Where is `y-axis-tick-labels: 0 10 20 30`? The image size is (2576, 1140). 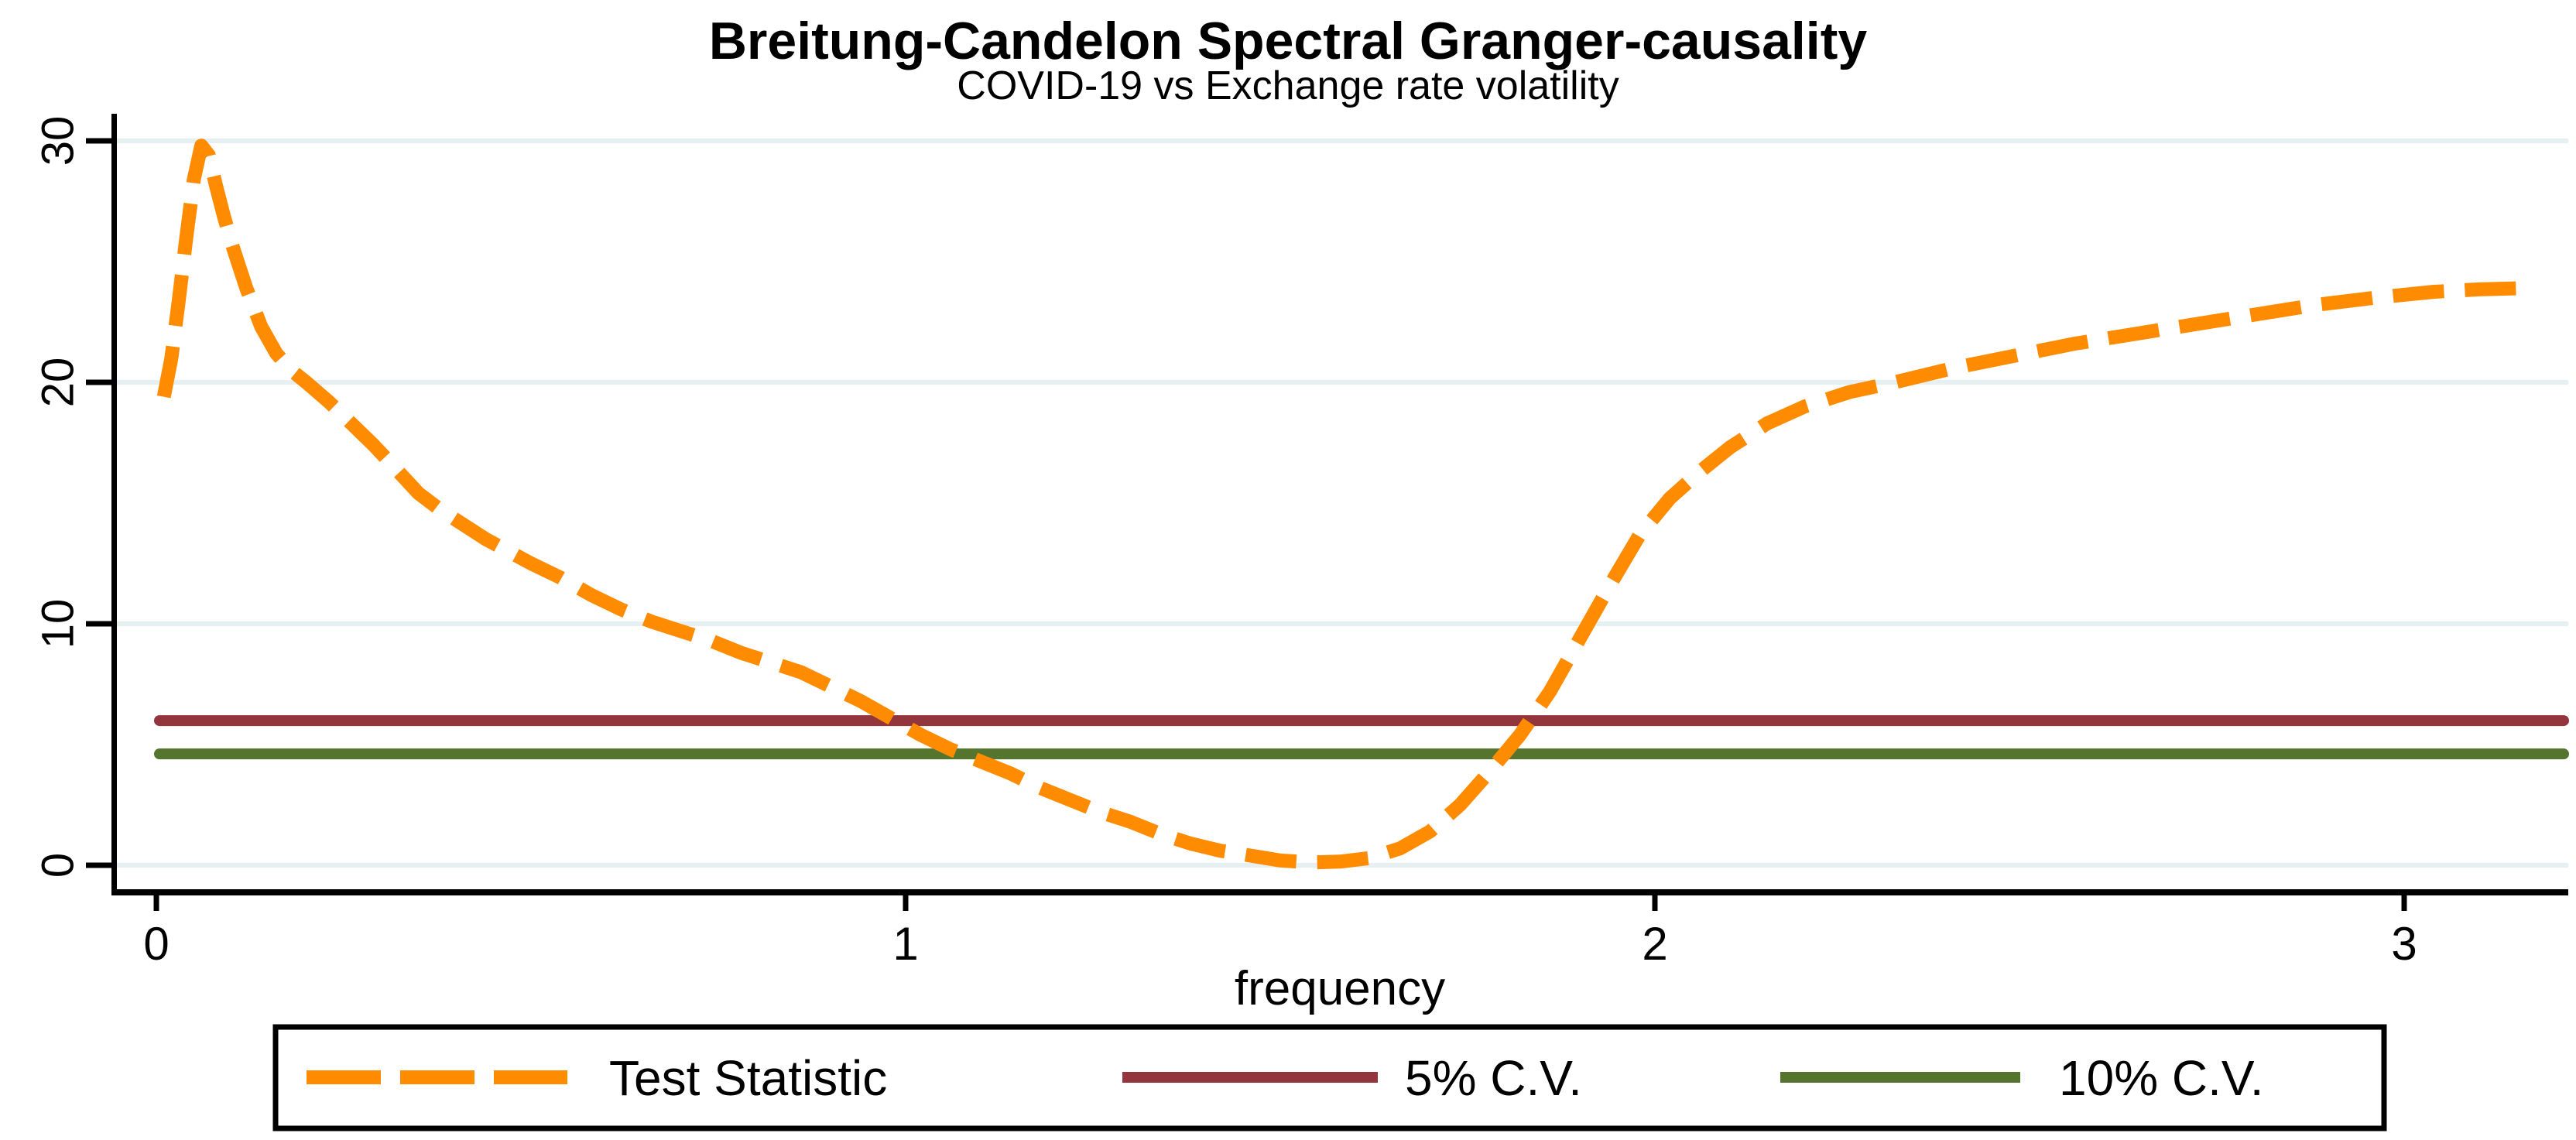 y-axis-tick-labels: 0 10 20 30 is located at coordinates (58, 497).